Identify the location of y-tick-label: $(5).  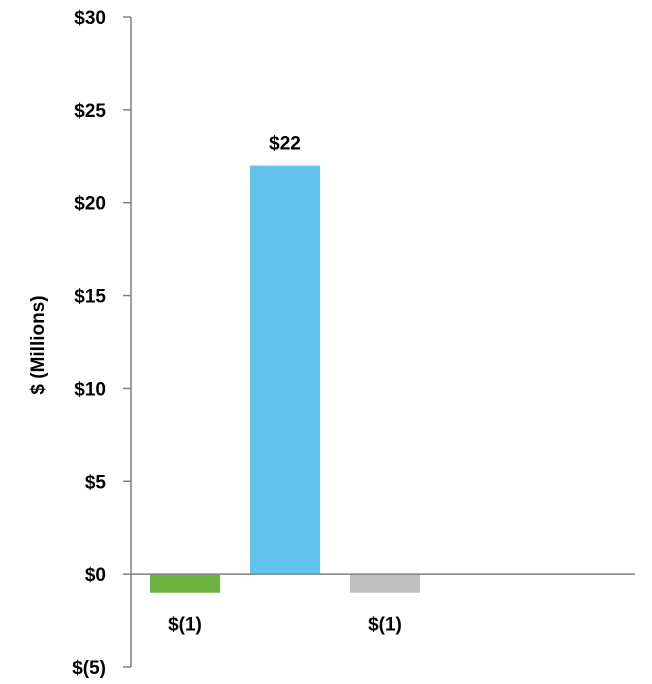
(89, 668).